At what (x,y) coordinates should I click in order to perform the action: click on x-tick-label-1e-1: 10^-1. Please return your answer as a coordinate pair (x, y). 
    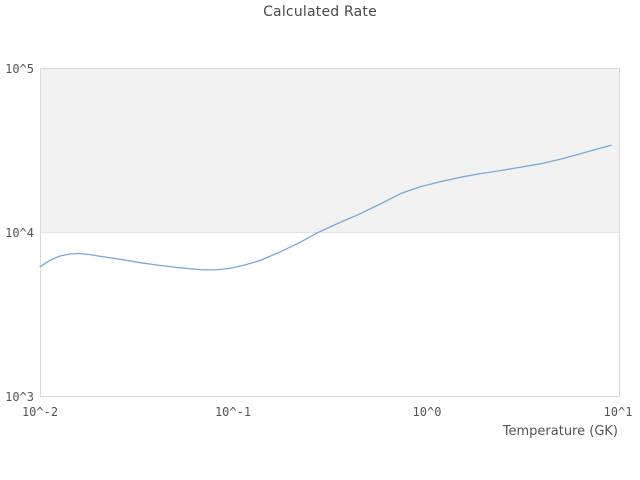
    Looking at the image, I should click on (233, 412).